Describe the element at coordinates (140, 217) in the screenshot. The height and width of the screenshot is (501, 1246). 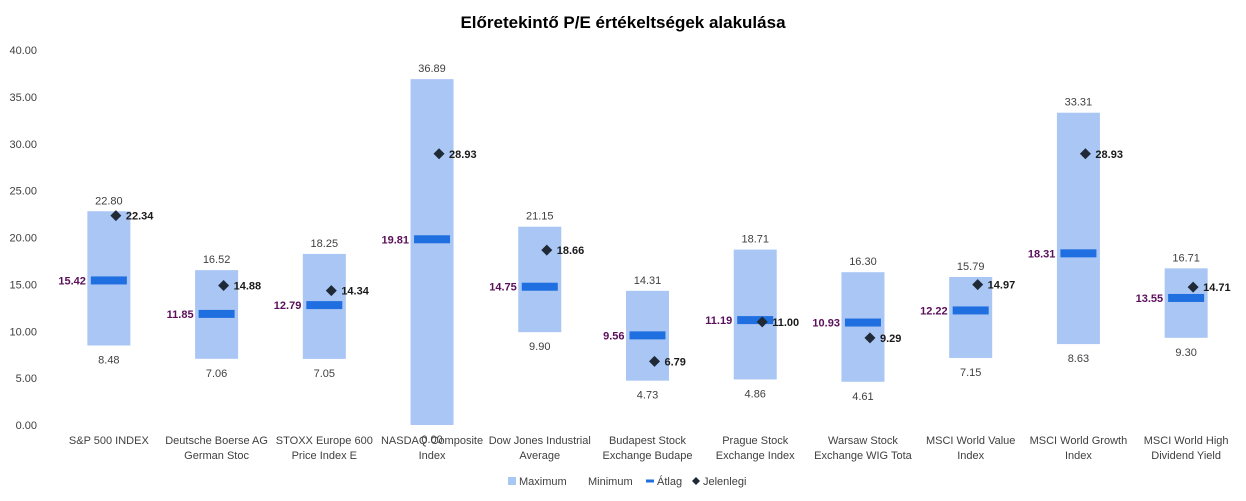
I see `current-label: 22.34` at that location.